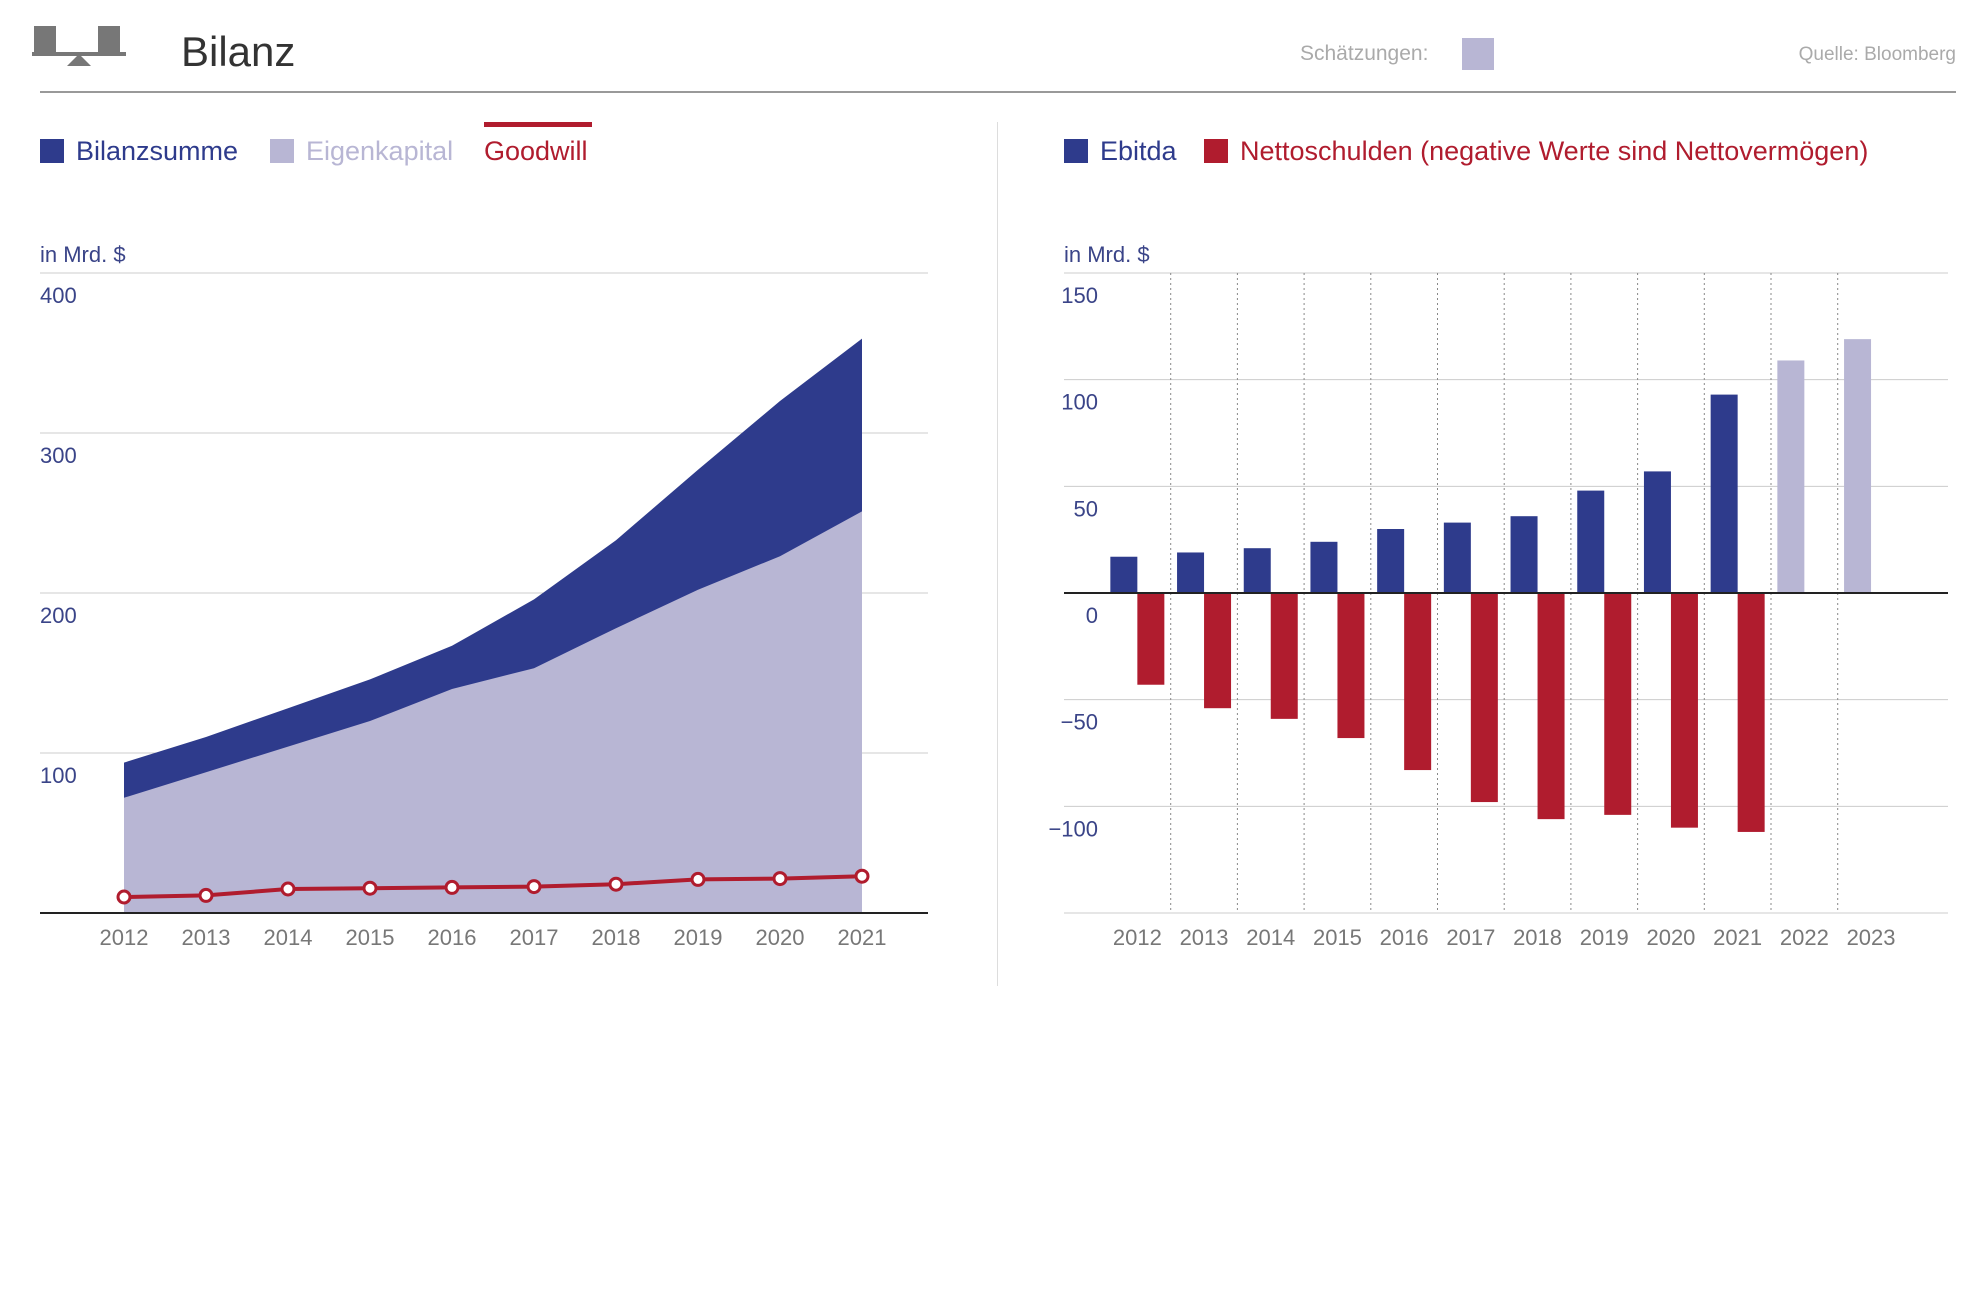 The image size is (1988, 1314). I want to click on ebitda-bar-2019, so click(1591, 541).